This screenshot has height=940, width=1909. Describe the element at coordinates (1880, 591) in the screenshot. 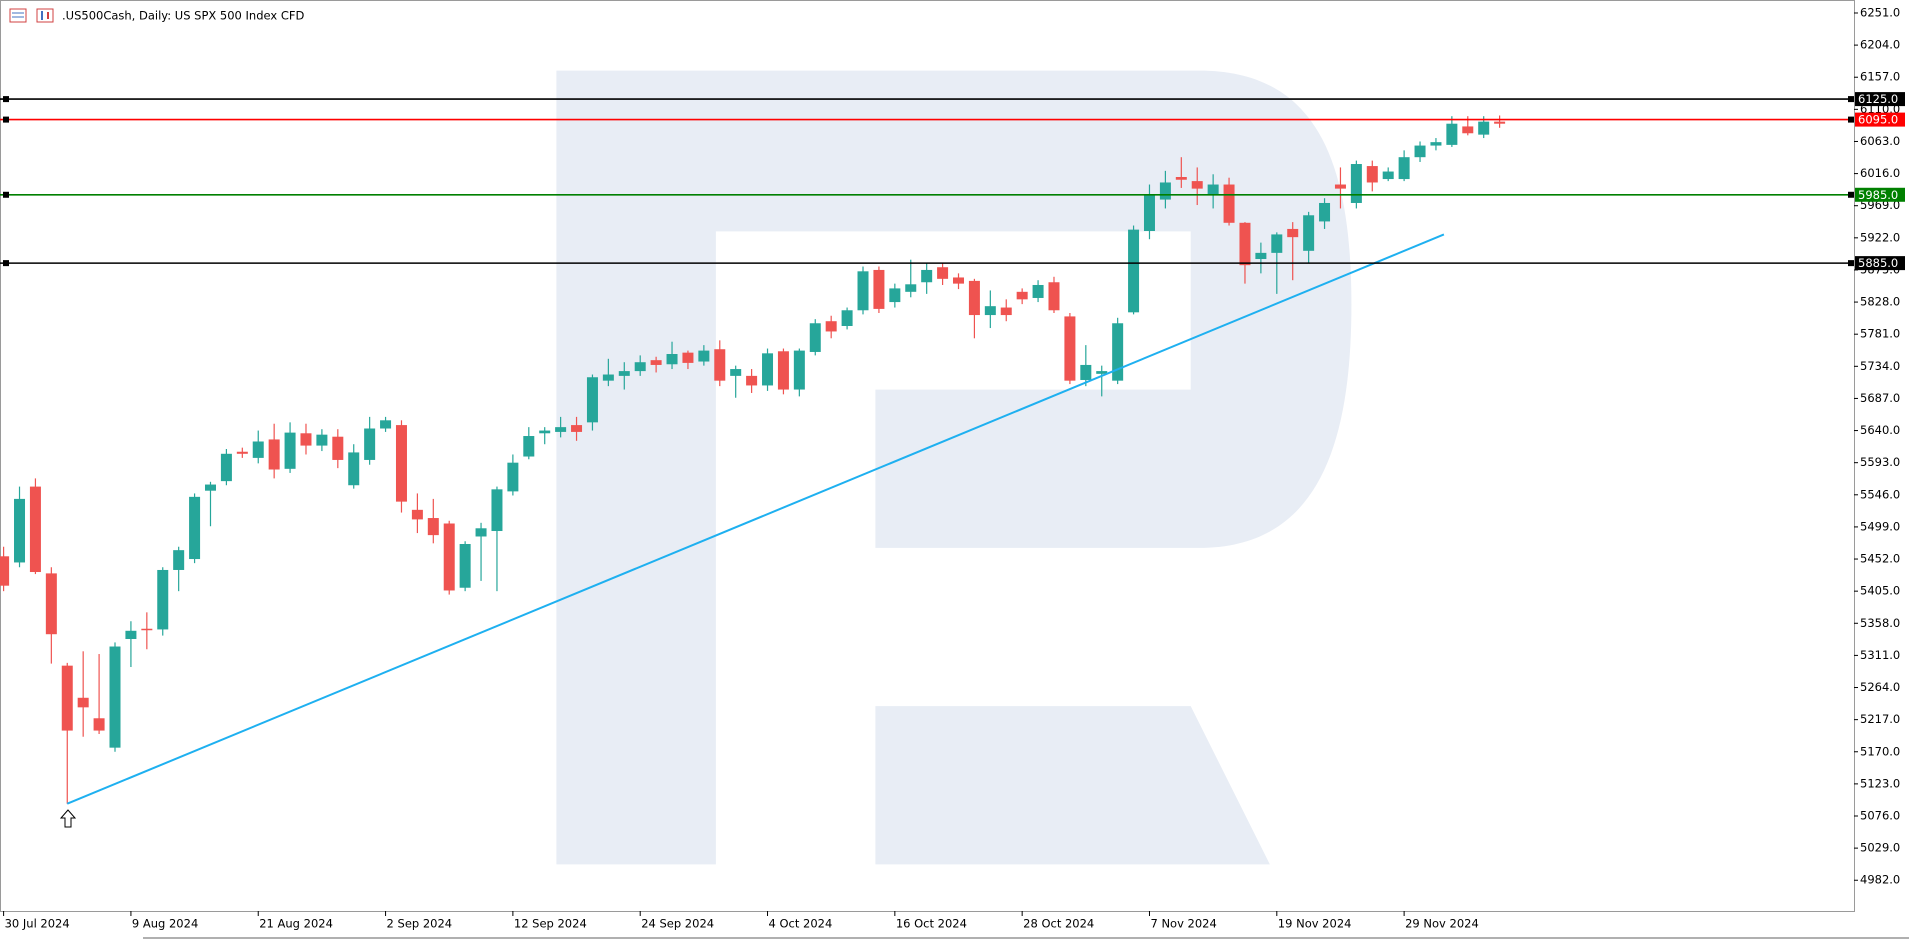

I see `y-tick-label: 5405.0` at that location.